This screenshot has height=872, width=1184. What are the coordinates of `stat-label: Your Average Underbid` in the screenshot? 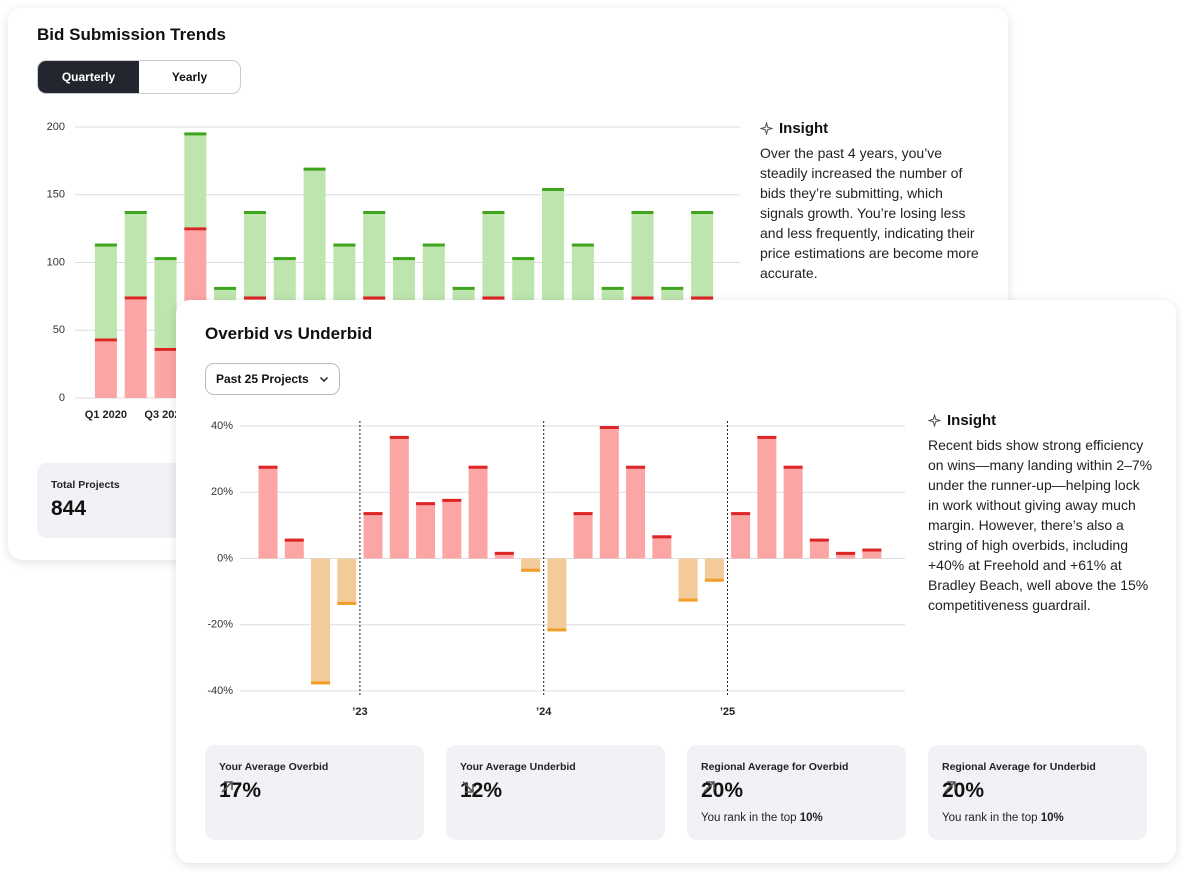 It's located at (518, 767).